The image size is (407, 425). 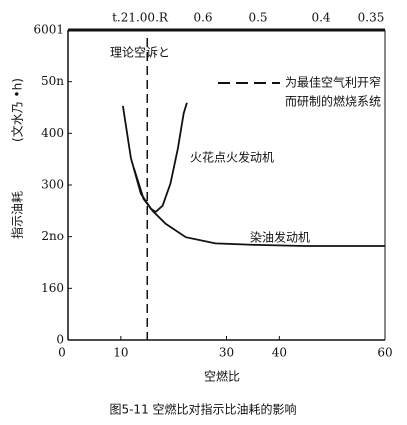 I want to click on y-tick-label: 6001, so click(x=48, y=30).